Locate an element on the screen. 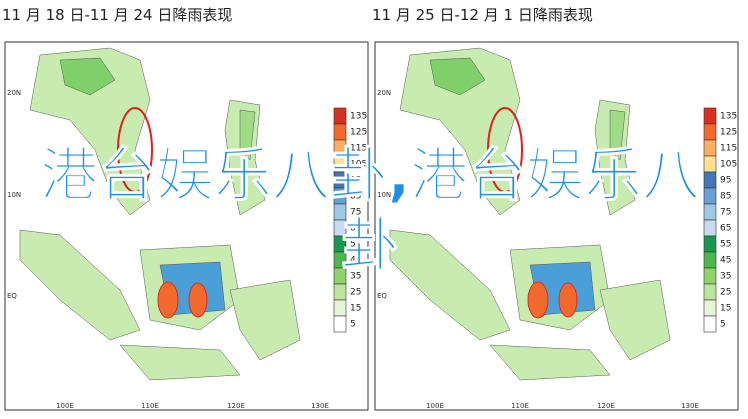 The height and width of the screenshot is (419, 748). panel-title: 11 月 18 日-11 月 24 日降雨表现 is located at coordinates (117, 15).